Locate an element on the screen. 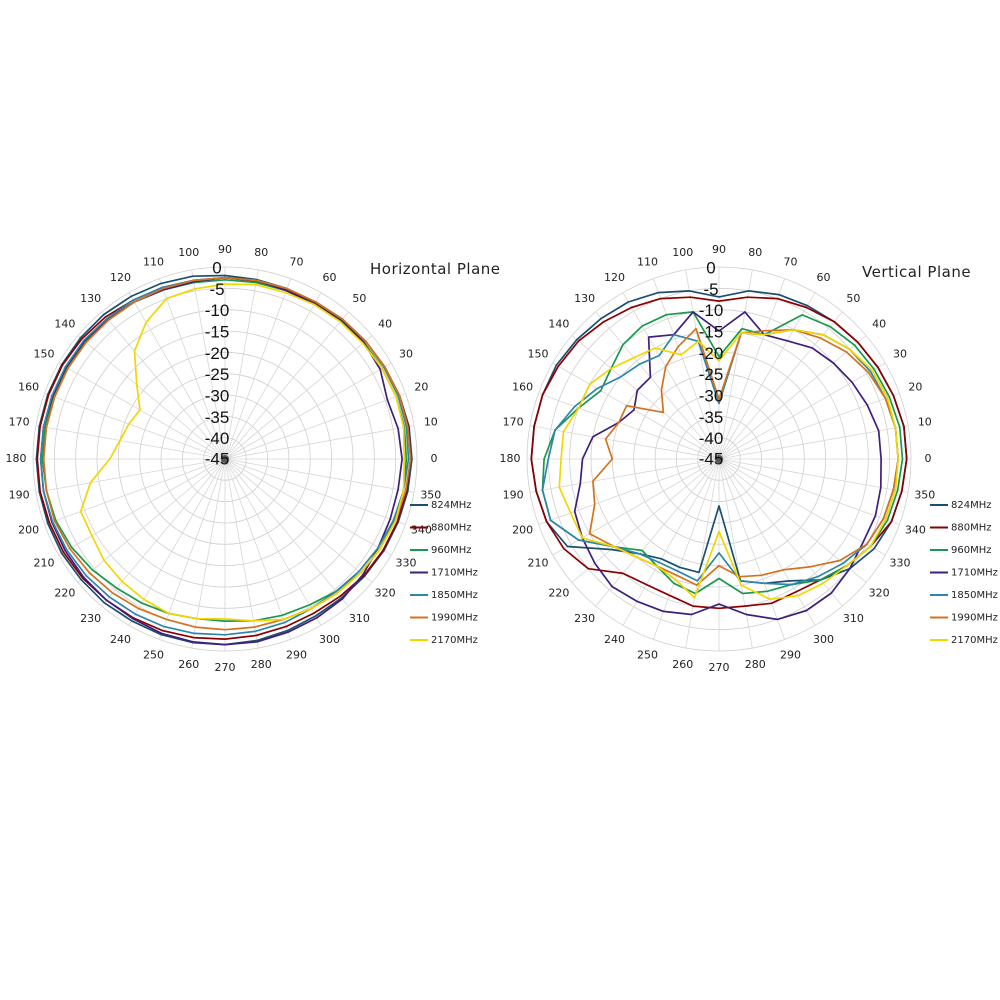  angle-tick-label: 60 is located at coordinates (824, 277).